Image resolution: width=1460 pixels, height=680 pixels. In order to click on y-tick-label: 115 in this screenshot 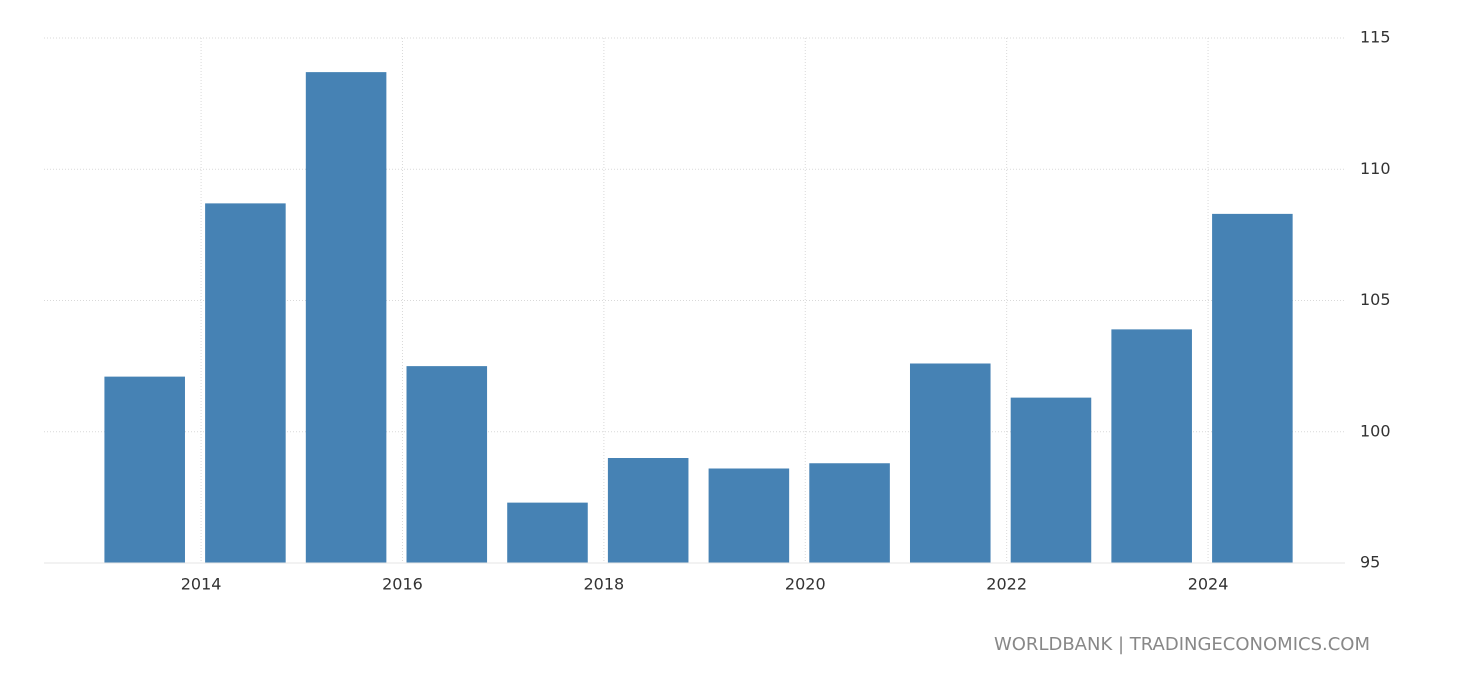, I will do `click(1375, 37)`.